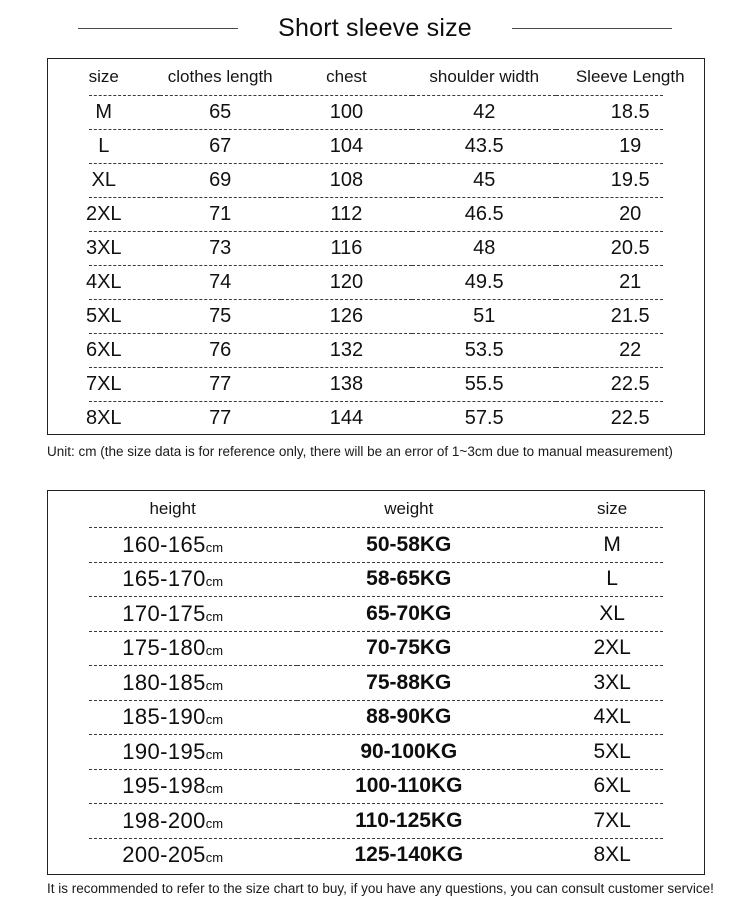 This screenshot has width=750, height=915. What do you see at coordinates (220, 350) in the screenshot?
I see `cell-clothes-length: 76` at bounding box center [220, 350].